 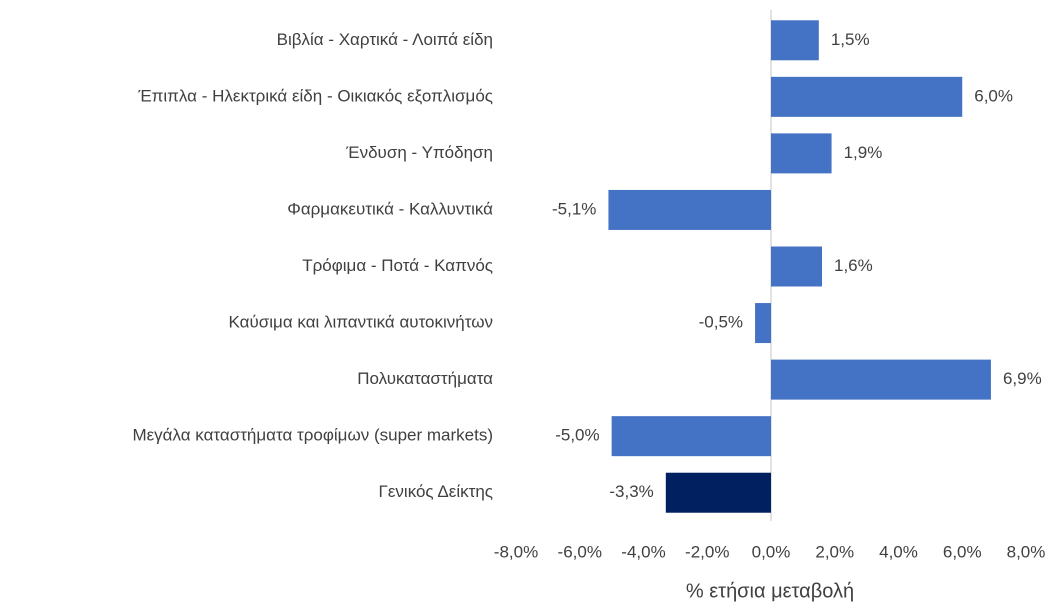 What do you see at coordinates (643, 551) in the screenshot?
I see `x-tick-label: -4,0%` at bounding box center [643, 551].